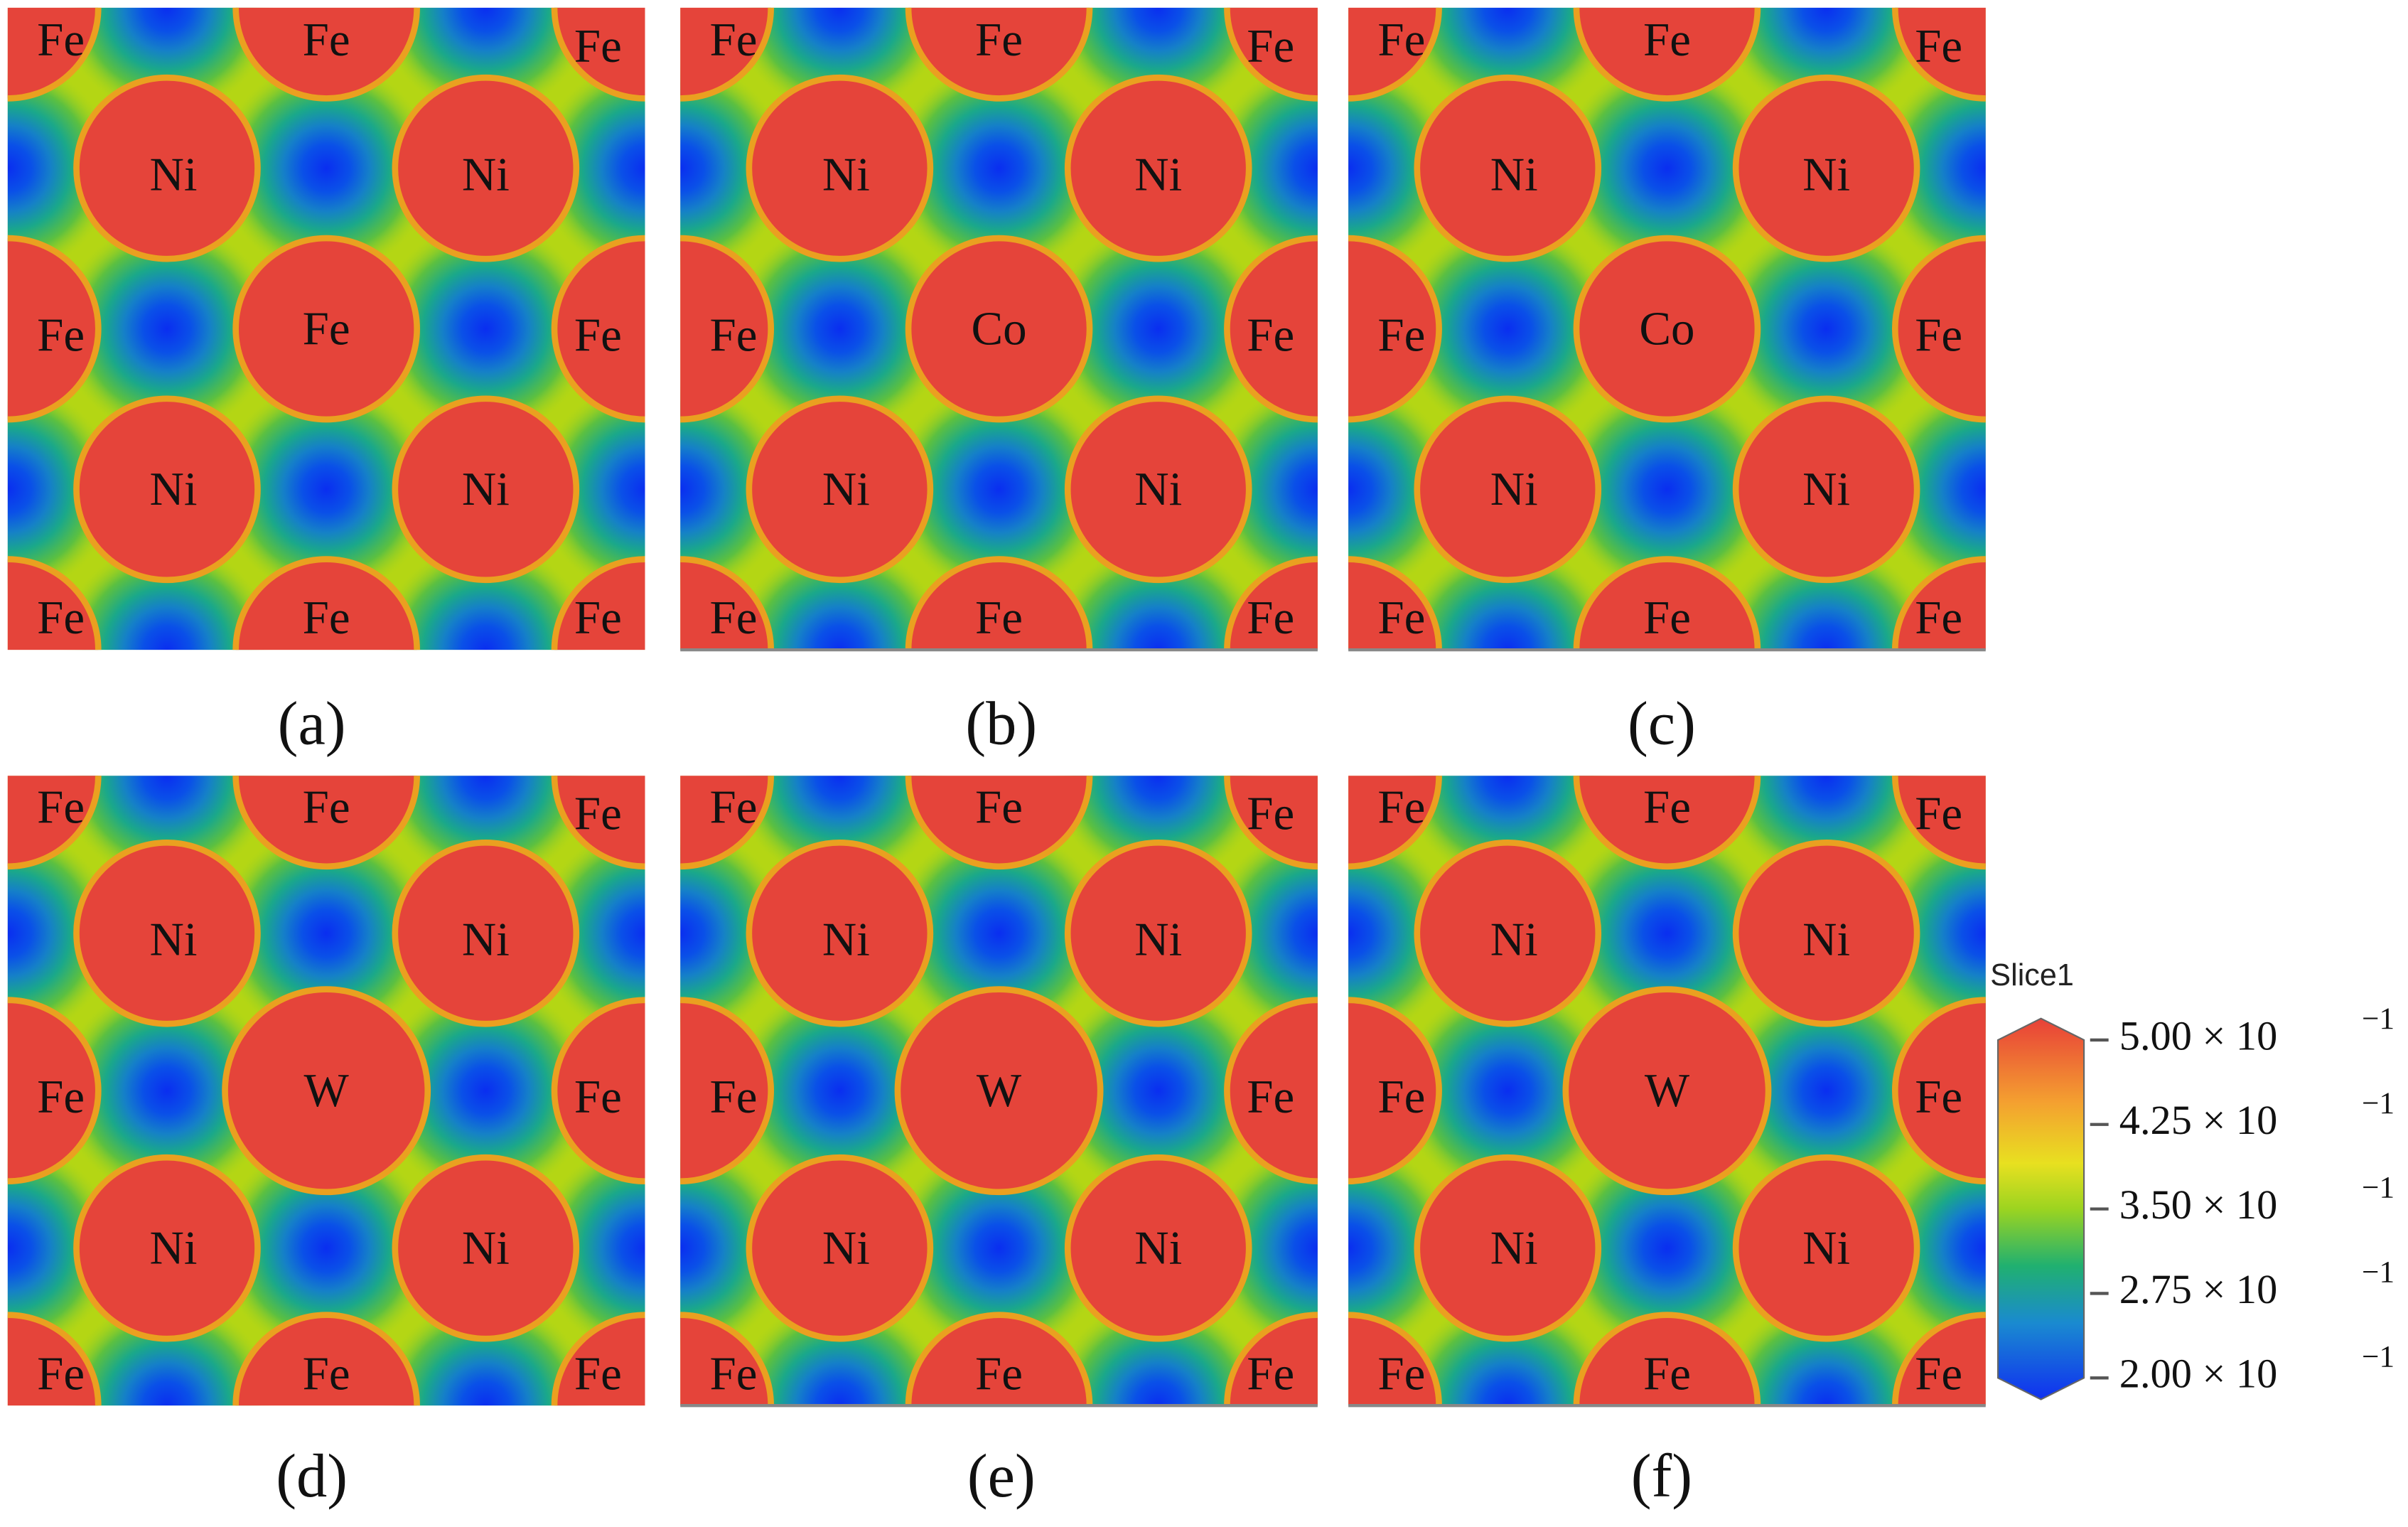  I want to click on panel-caption: (e), so click(1001, 1476).